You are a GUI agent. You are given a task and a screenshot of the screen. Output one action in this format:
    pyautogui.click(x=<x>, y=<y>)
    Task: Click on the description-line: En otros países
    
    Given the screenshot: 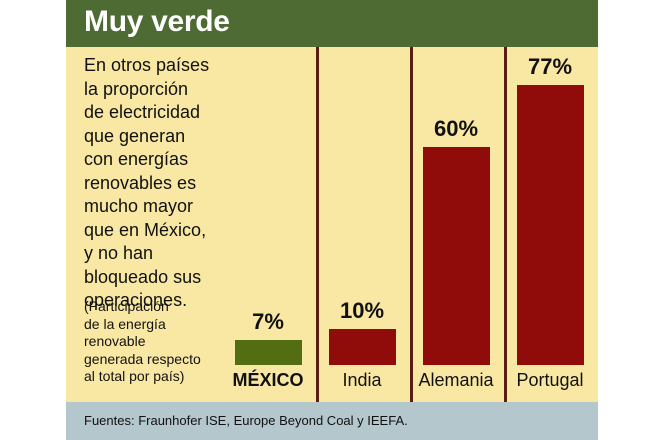 What is the action you would take?
    pyautogui.click(x=147, y=65)
    